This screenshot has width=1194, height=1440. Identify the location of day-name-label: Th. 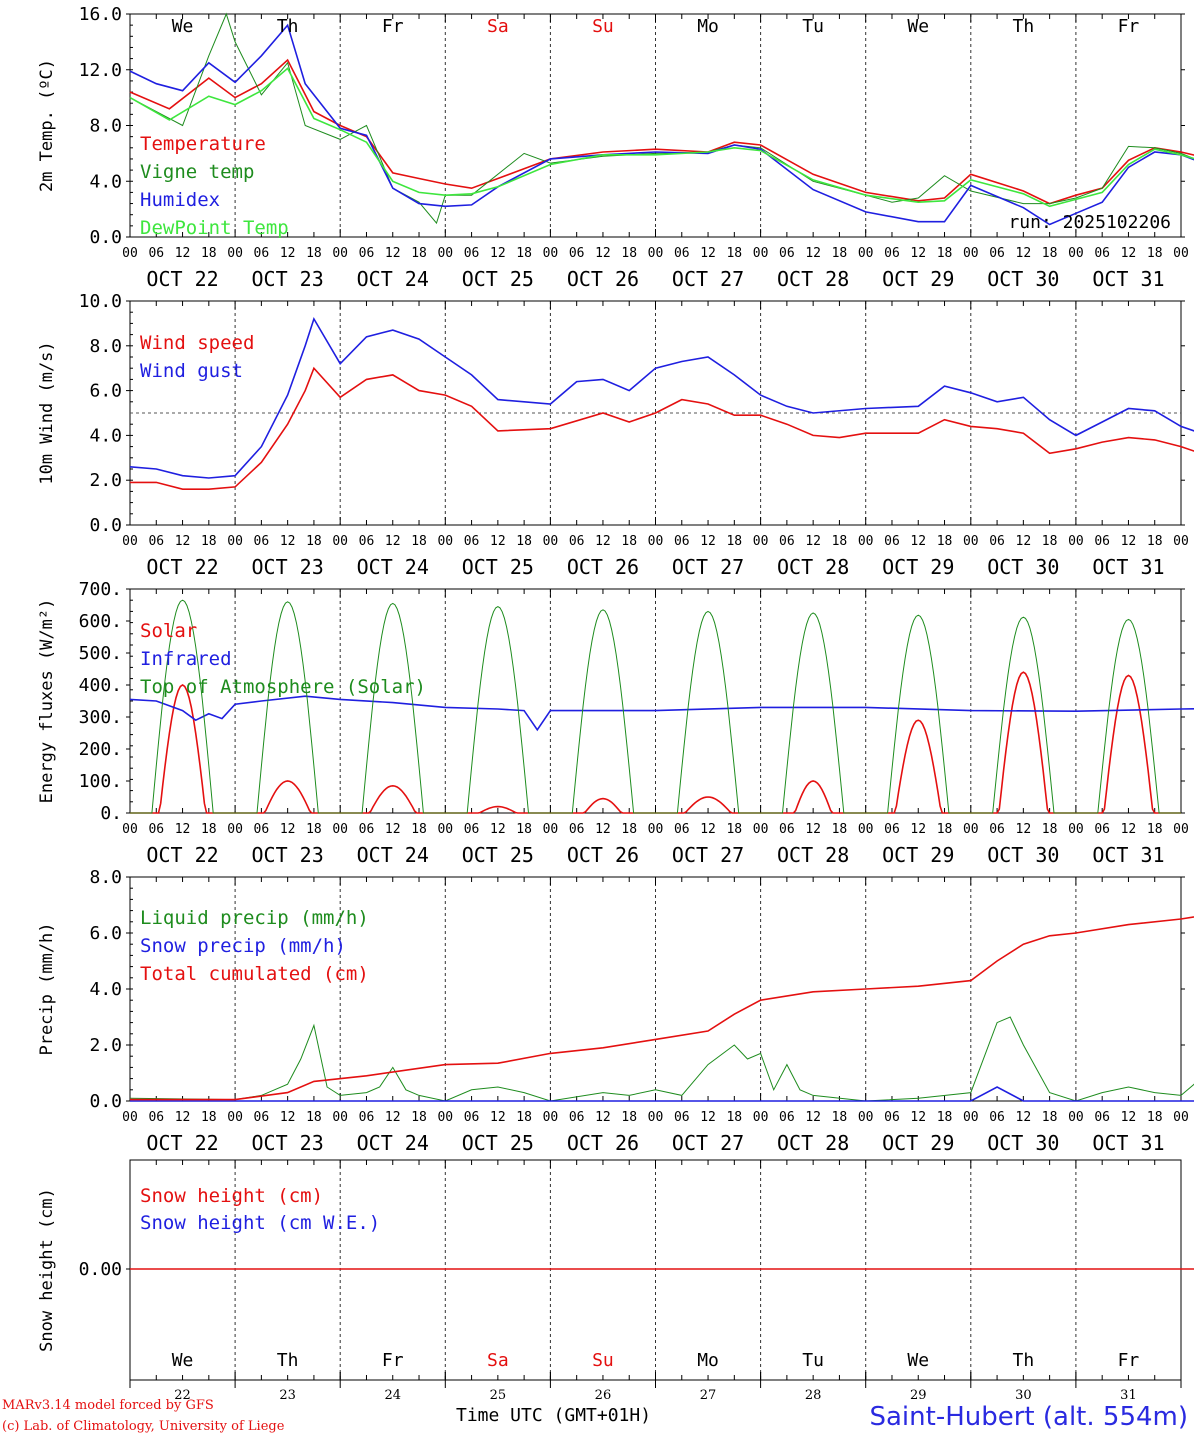
(288, 1360).